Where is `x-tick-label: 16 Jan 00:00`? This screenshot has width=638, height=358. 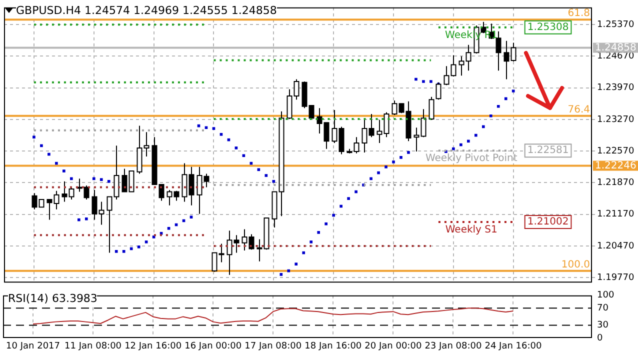 x-tick-label: 16 Jan 00:00 is located at coordinates (213, 347).